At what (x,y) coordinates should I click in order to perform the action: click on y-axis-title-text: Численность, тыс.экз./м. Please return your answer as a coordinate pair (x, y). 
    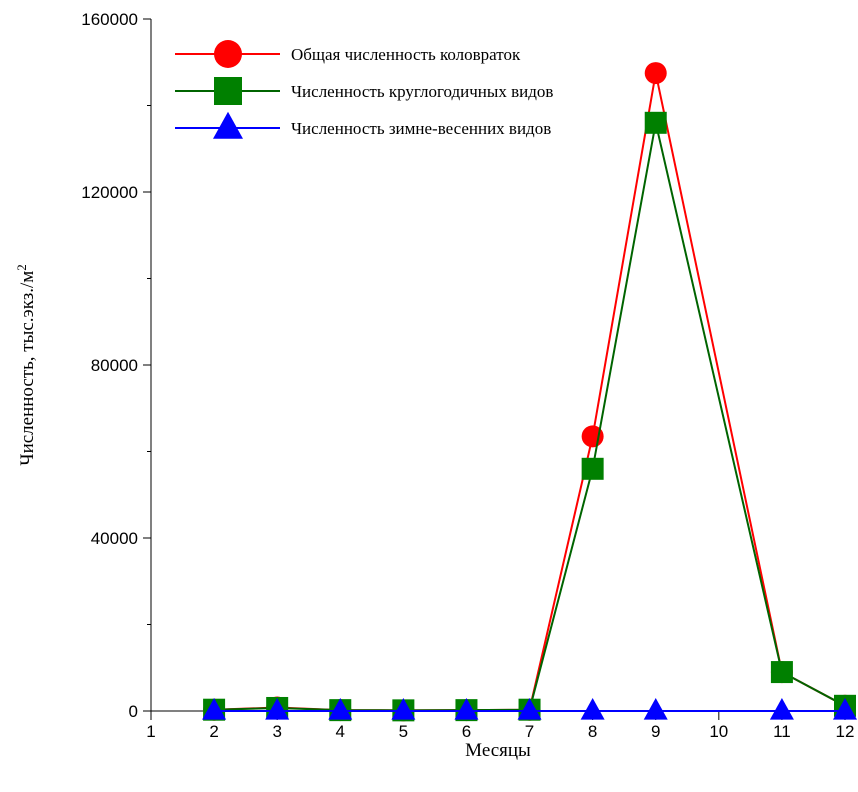
    Looking at the image, I should click on (27, 368).